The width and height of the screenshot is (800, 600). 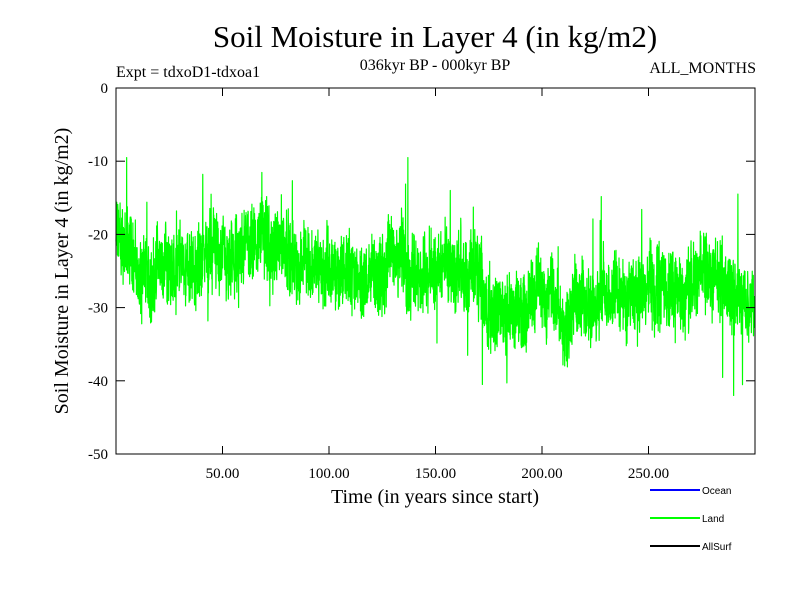 What do you see at coordinates (223, 474) in the screenshot?
I see `x-tick-label: 50.00` at bounding box center [223, 474].